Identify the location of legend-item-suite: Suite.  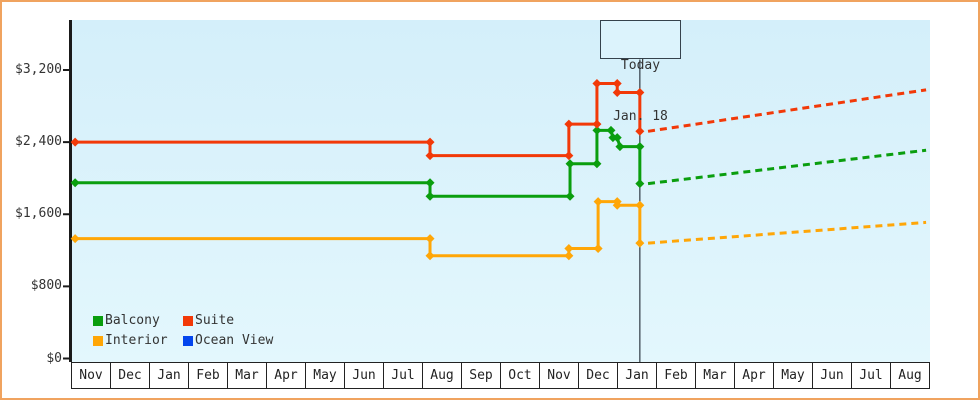
(228, 321).